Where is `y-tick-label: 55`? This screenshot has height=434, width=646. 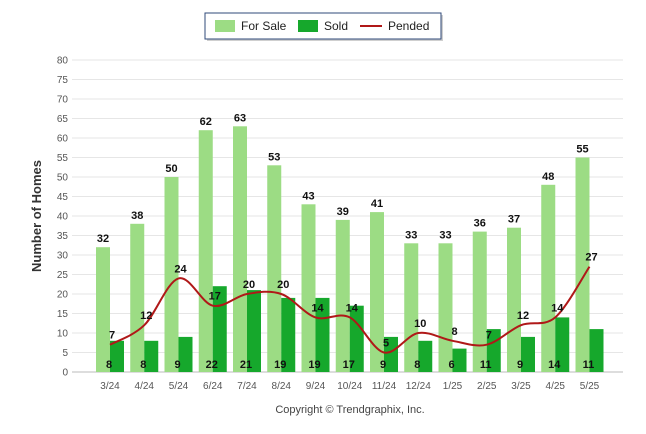
y-tick-label: 55 is located at coordinates (63, 158).